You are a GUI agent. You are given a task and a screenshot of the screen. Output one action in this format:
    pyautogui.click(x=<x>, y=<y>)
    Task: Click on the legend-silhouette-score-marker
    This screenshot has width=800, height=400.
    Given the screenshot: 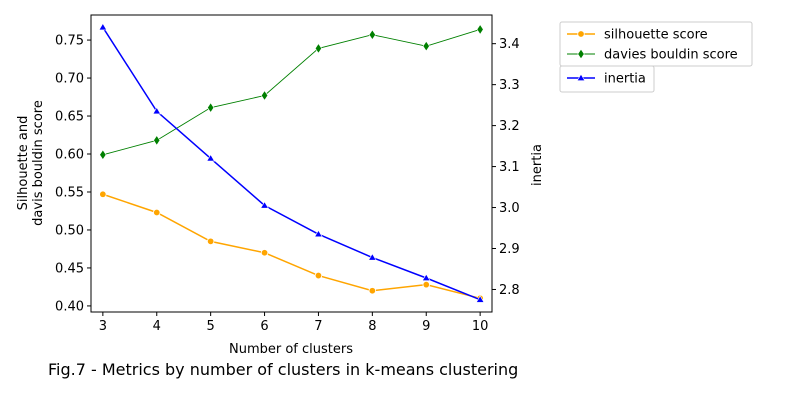 What is the action you would take?
    pyautogui.click(x=581, y=34)
    